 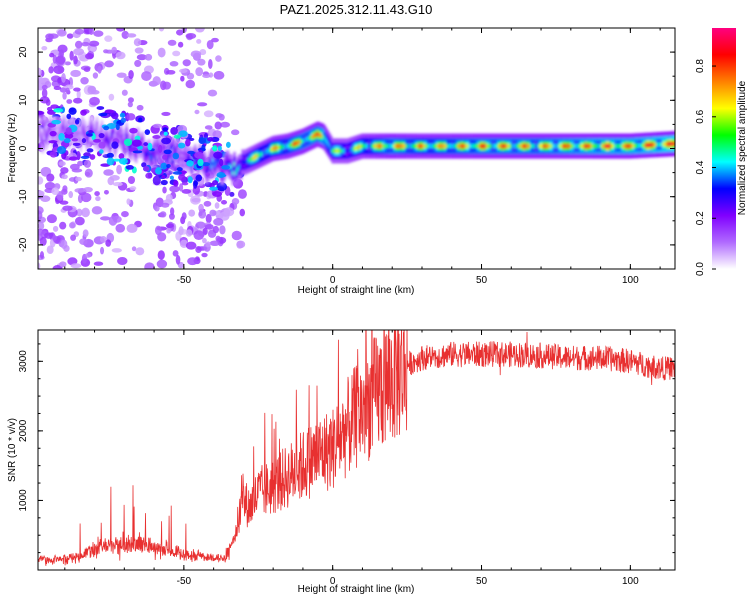 What do you see at coordinates (356, 9) in the screenshot?
I see `figure-title: PAZ1.2025.312.11.43.G10` at bounding box center [356, 9].